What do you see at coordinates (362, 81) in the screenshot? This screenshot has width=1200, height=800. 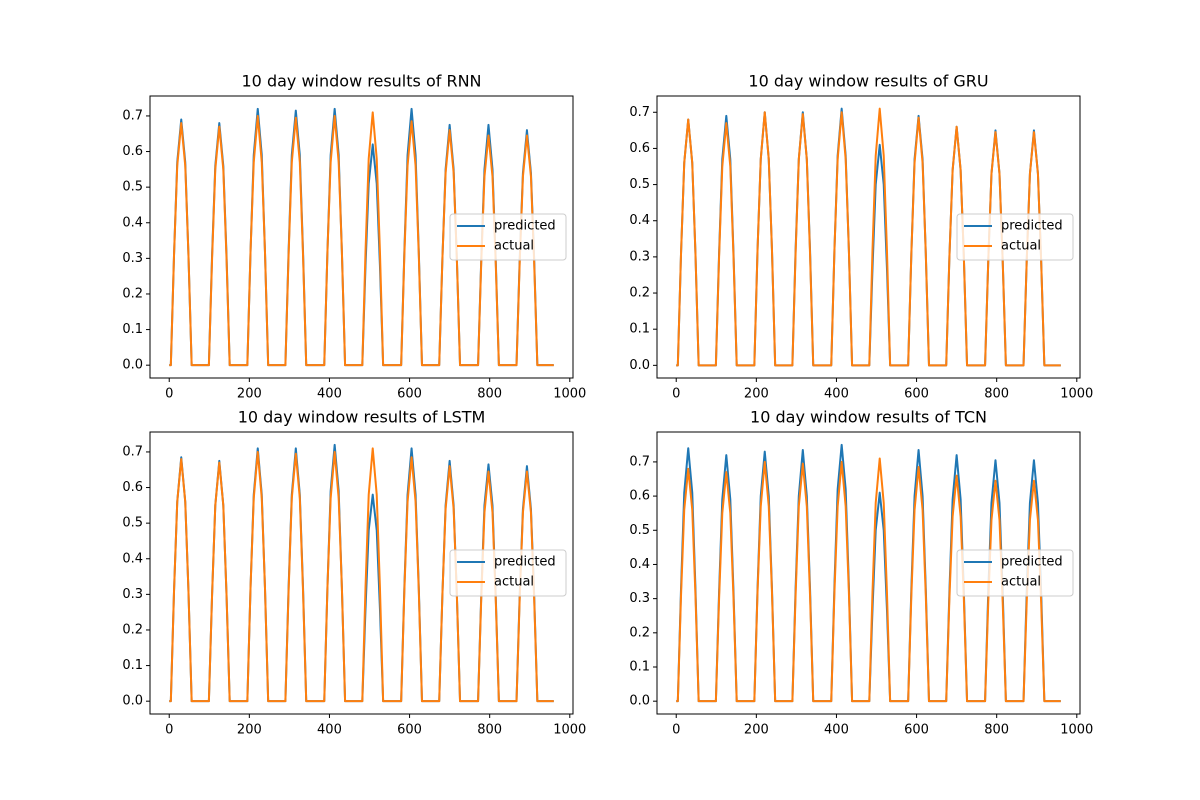 I see `chart-title: 10 day window results of RNN` at bounding box center [362, 81].